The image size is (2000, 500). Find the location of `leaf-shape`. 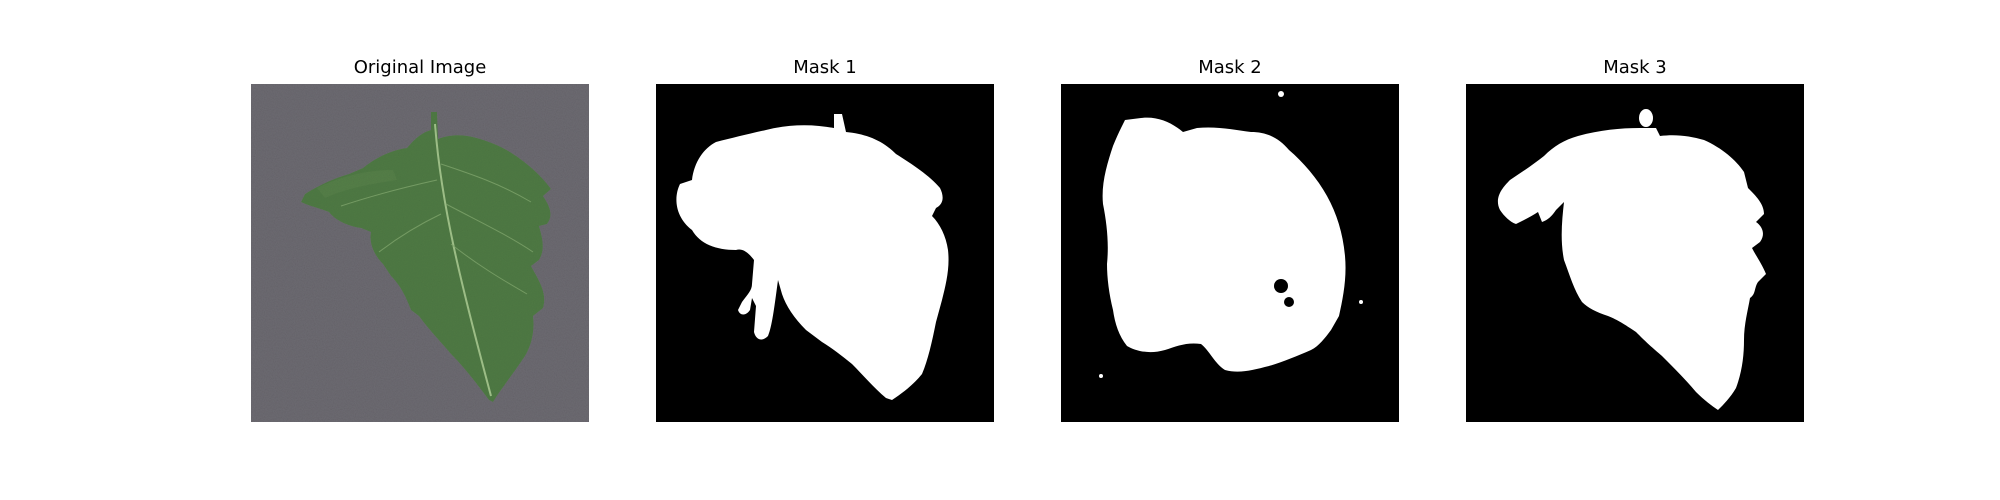

leaf-shape is located at coordinates (426, 257).